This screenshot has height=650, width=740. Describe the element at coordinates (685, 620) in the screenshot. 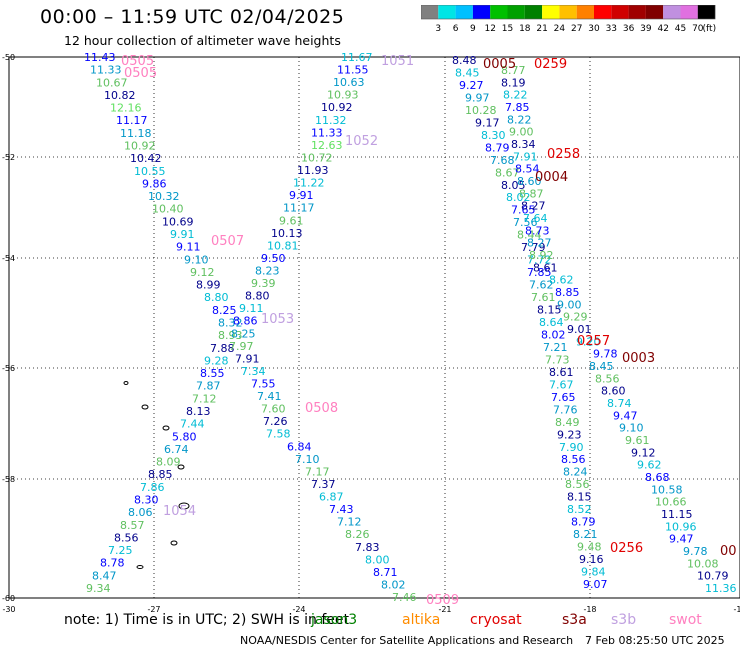

I see `legend-swot: swot` at that location.